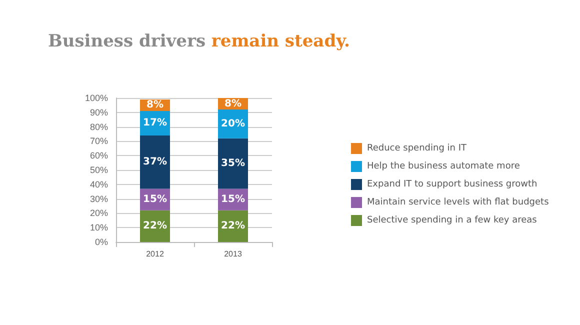 This screenshot has height=325, width=580. Describe the element at coordinates (99, 155) in the screenshot. I see `y-tick-label: 60%` at that location.